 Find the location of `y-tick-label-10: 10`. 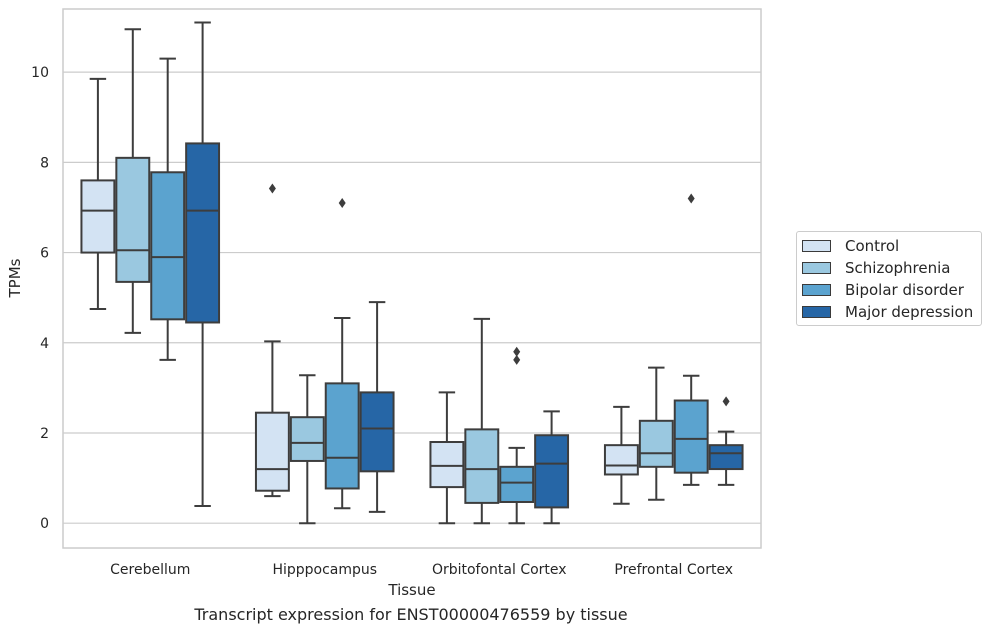

y-tick-label-10: 10 is located at coordinates (40, 73).